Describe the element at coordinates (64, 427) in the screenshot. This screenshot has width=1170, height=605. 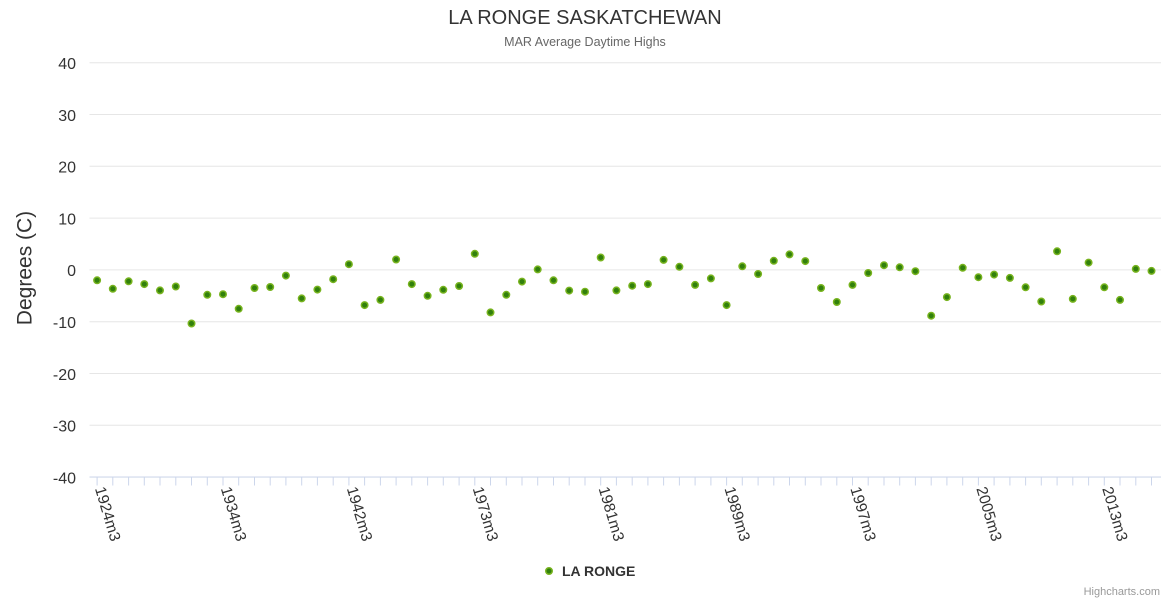
I see `svg-text: -30` at that location.